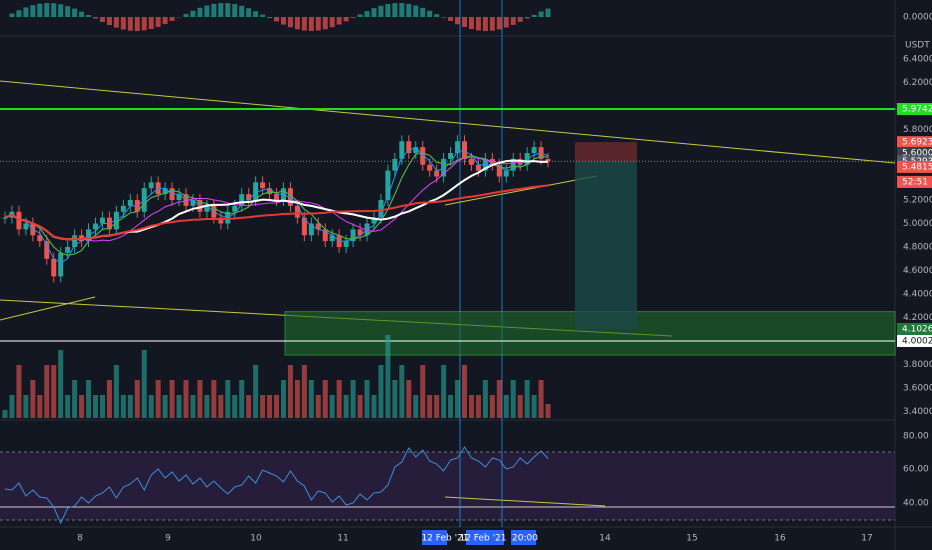 This screenshot has height=550, width=932. Describe the element at coordinates (917, 130) in the screenshot. I see `price-label: 5.8000` at that location.